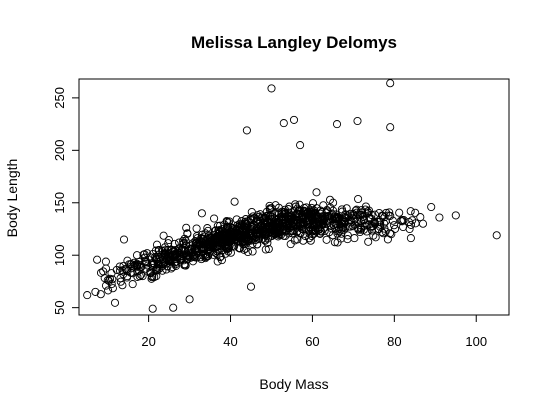 The image size is (550, 414). Describe the element at coordinates (12, 198) in the screenshot. I see `y-axis-label: Body Length` at that location.